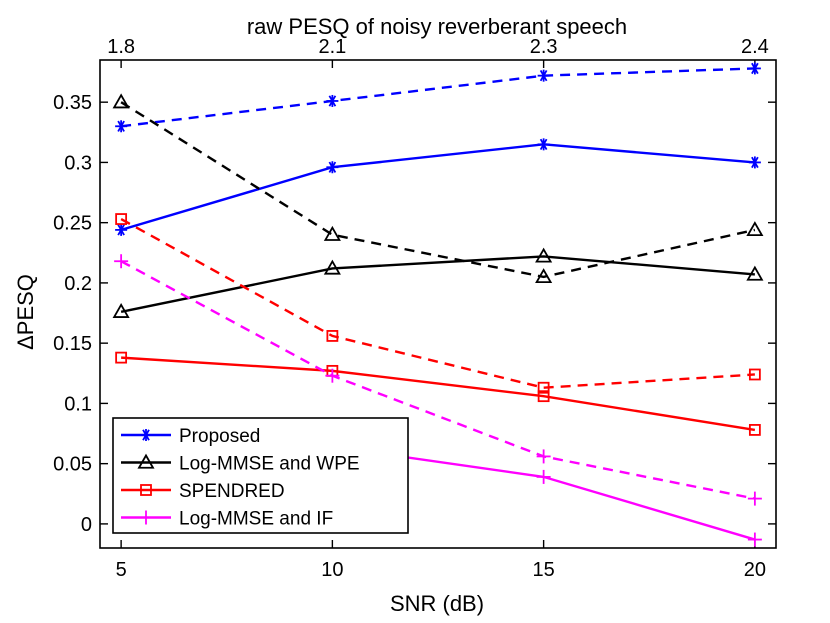  Describe the element at coordinates (78, 163) in the screenshot. I see `y-tick-label: 0.3` at that location.